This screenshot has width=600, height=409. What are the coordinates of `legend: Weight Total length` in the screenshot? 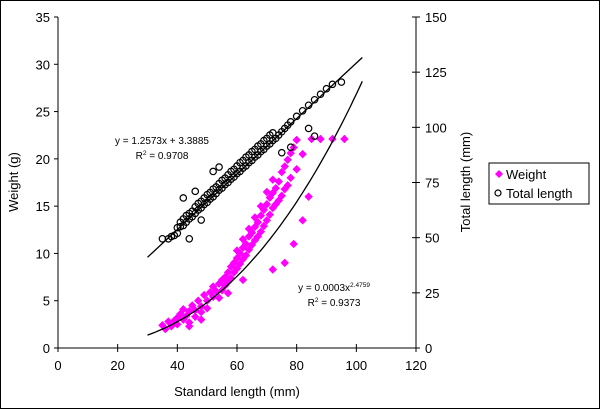 It's located at (539, 183).